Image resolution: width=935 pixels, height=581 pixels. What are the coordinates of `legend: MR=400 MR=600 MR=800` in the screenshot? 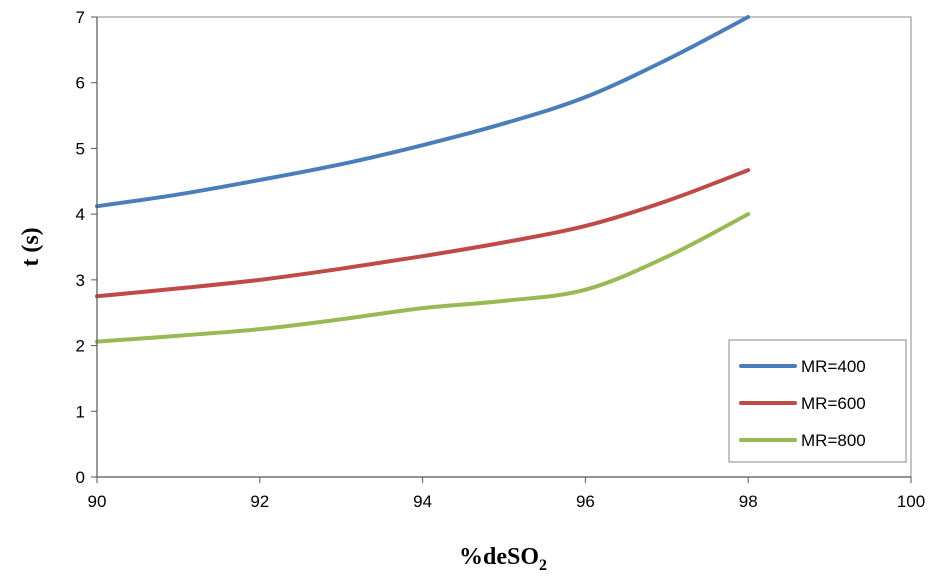 It's located at (817, 401).